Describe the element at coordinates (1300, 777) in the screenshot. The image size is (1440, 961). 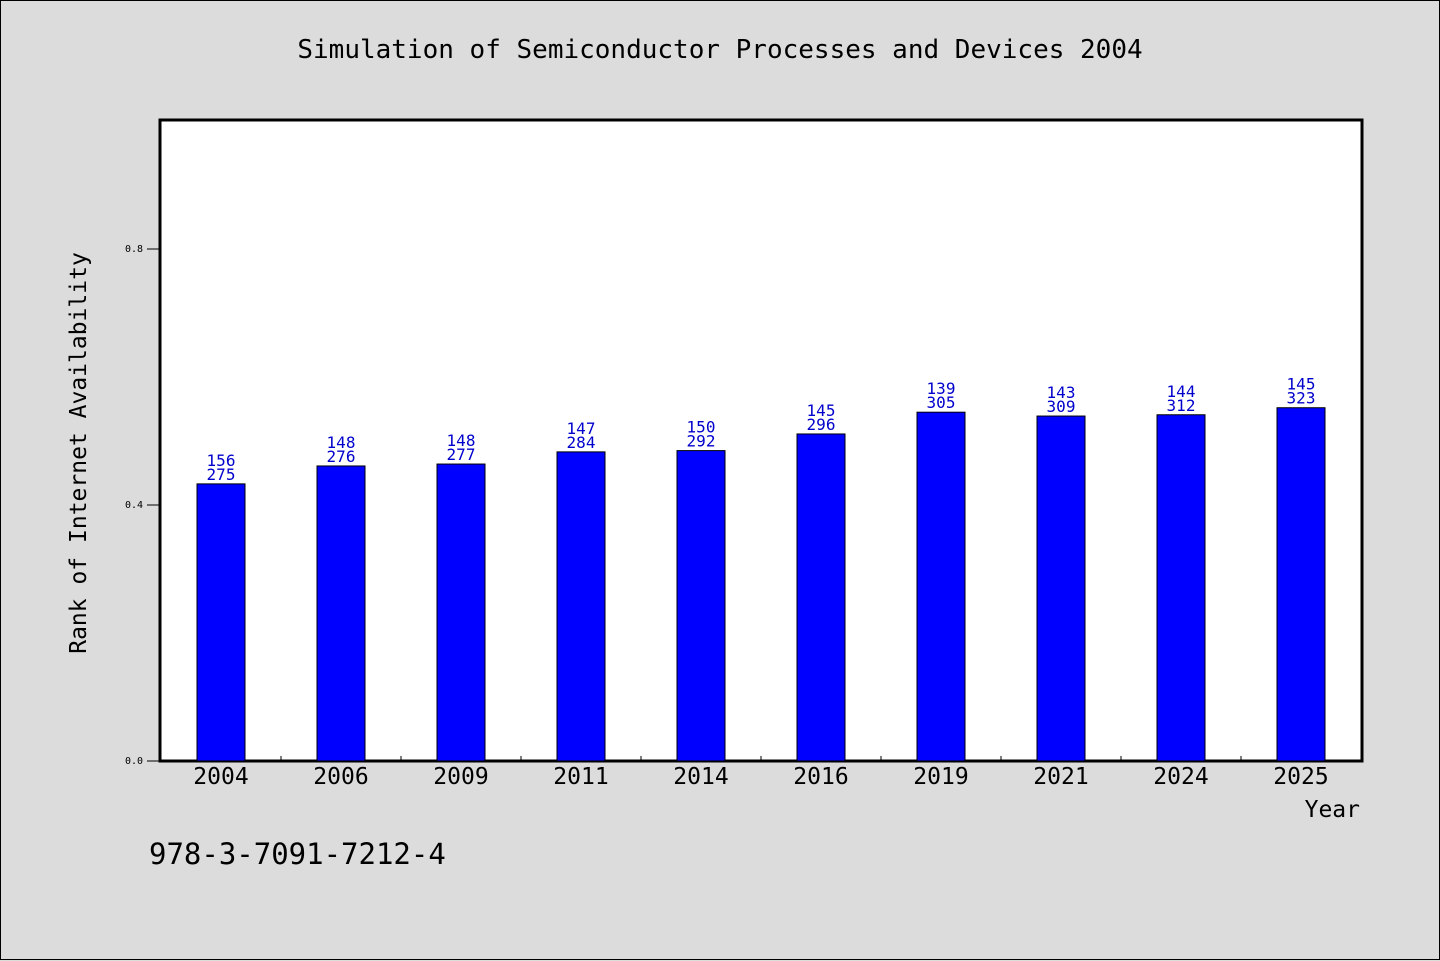
I see `x-tick-label: 2025` at that location.